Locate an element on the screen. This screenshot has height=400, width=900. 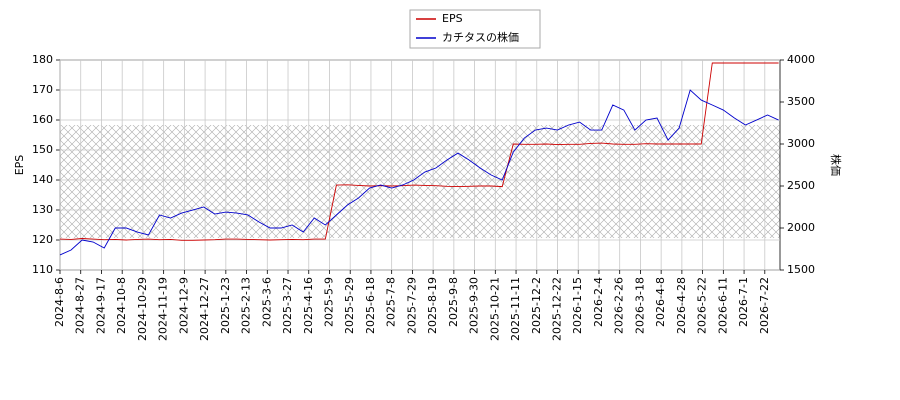
x-tick-label: 2025-2-13 is located at coordinates (246, 305).